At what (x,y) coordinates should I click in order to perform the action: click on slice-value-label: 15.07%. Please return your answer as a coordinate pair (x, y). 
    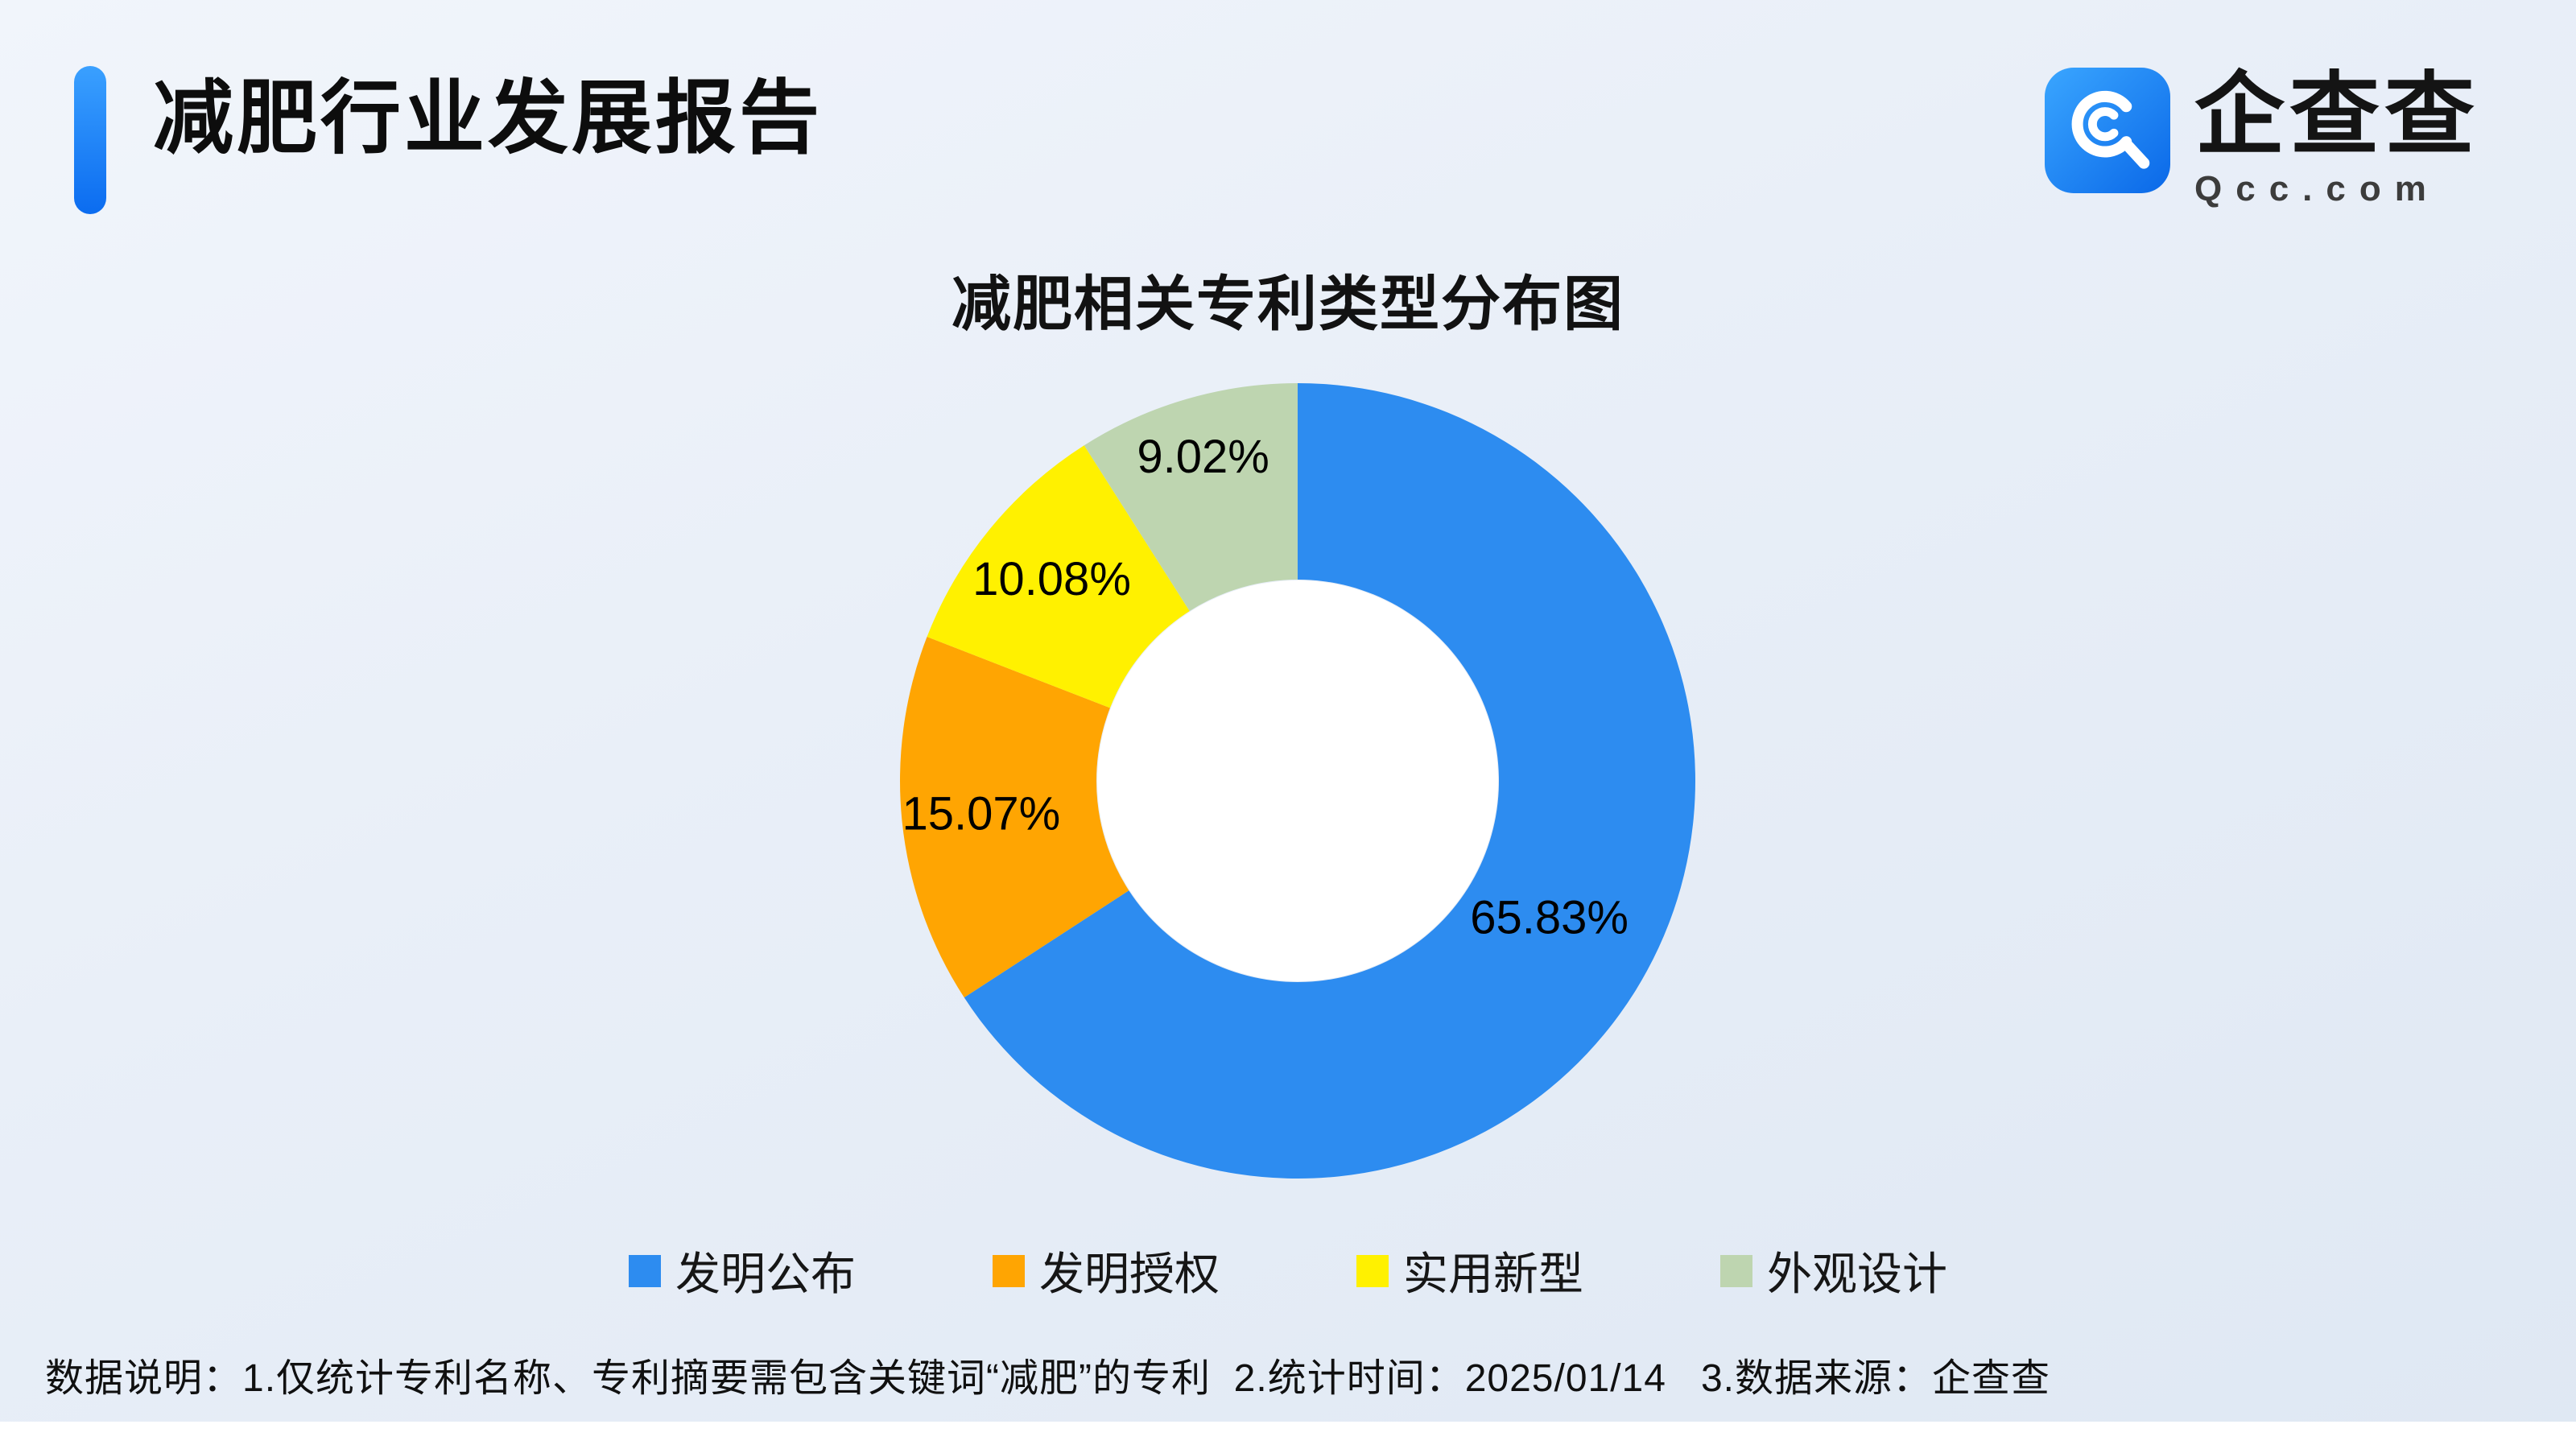
    Looking at the image, I should click on (981, 814).